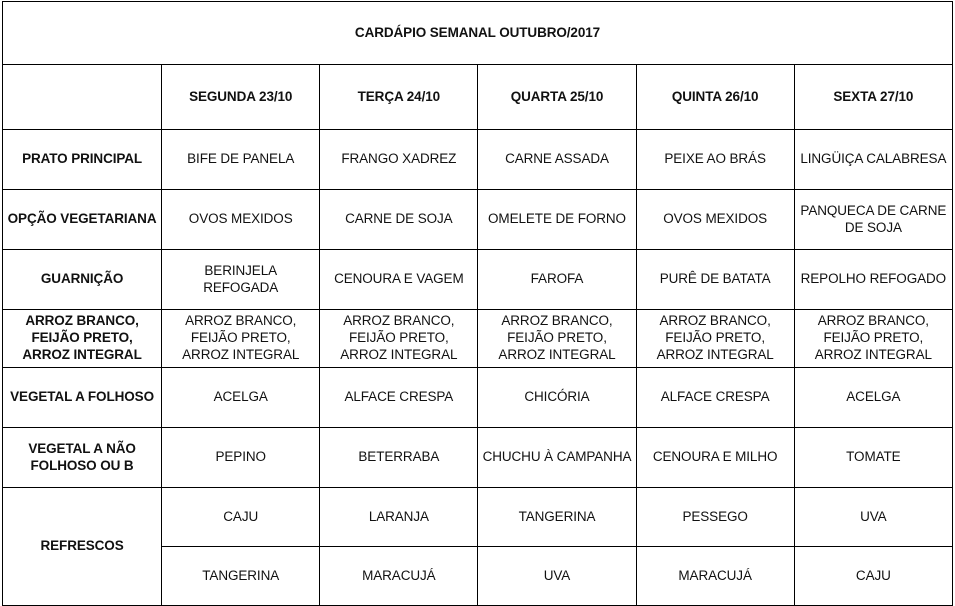 This screenshot has height=606, width=955. Describe the element at coordinates (399, 517) in the screenshot. I see `cell-refresco1-terca: LARANJA` at that location.